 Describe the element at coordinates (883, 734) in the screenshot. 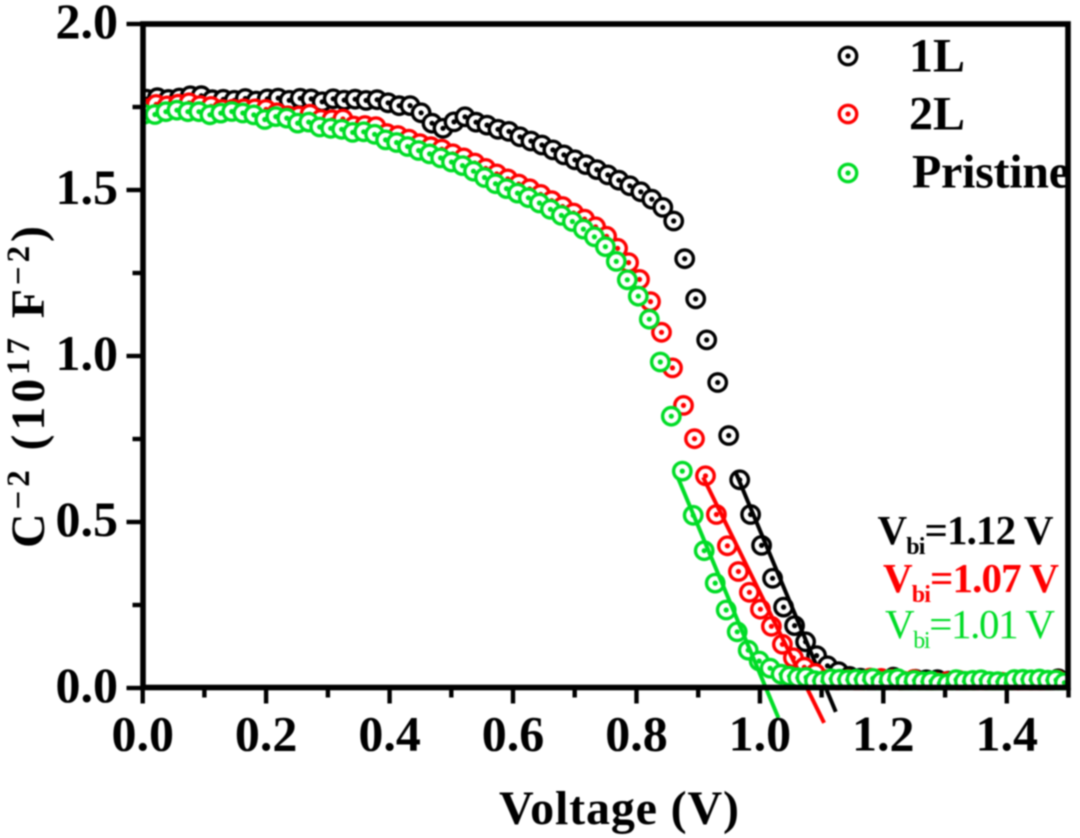

I see `svg-text: 1.2` at that location.